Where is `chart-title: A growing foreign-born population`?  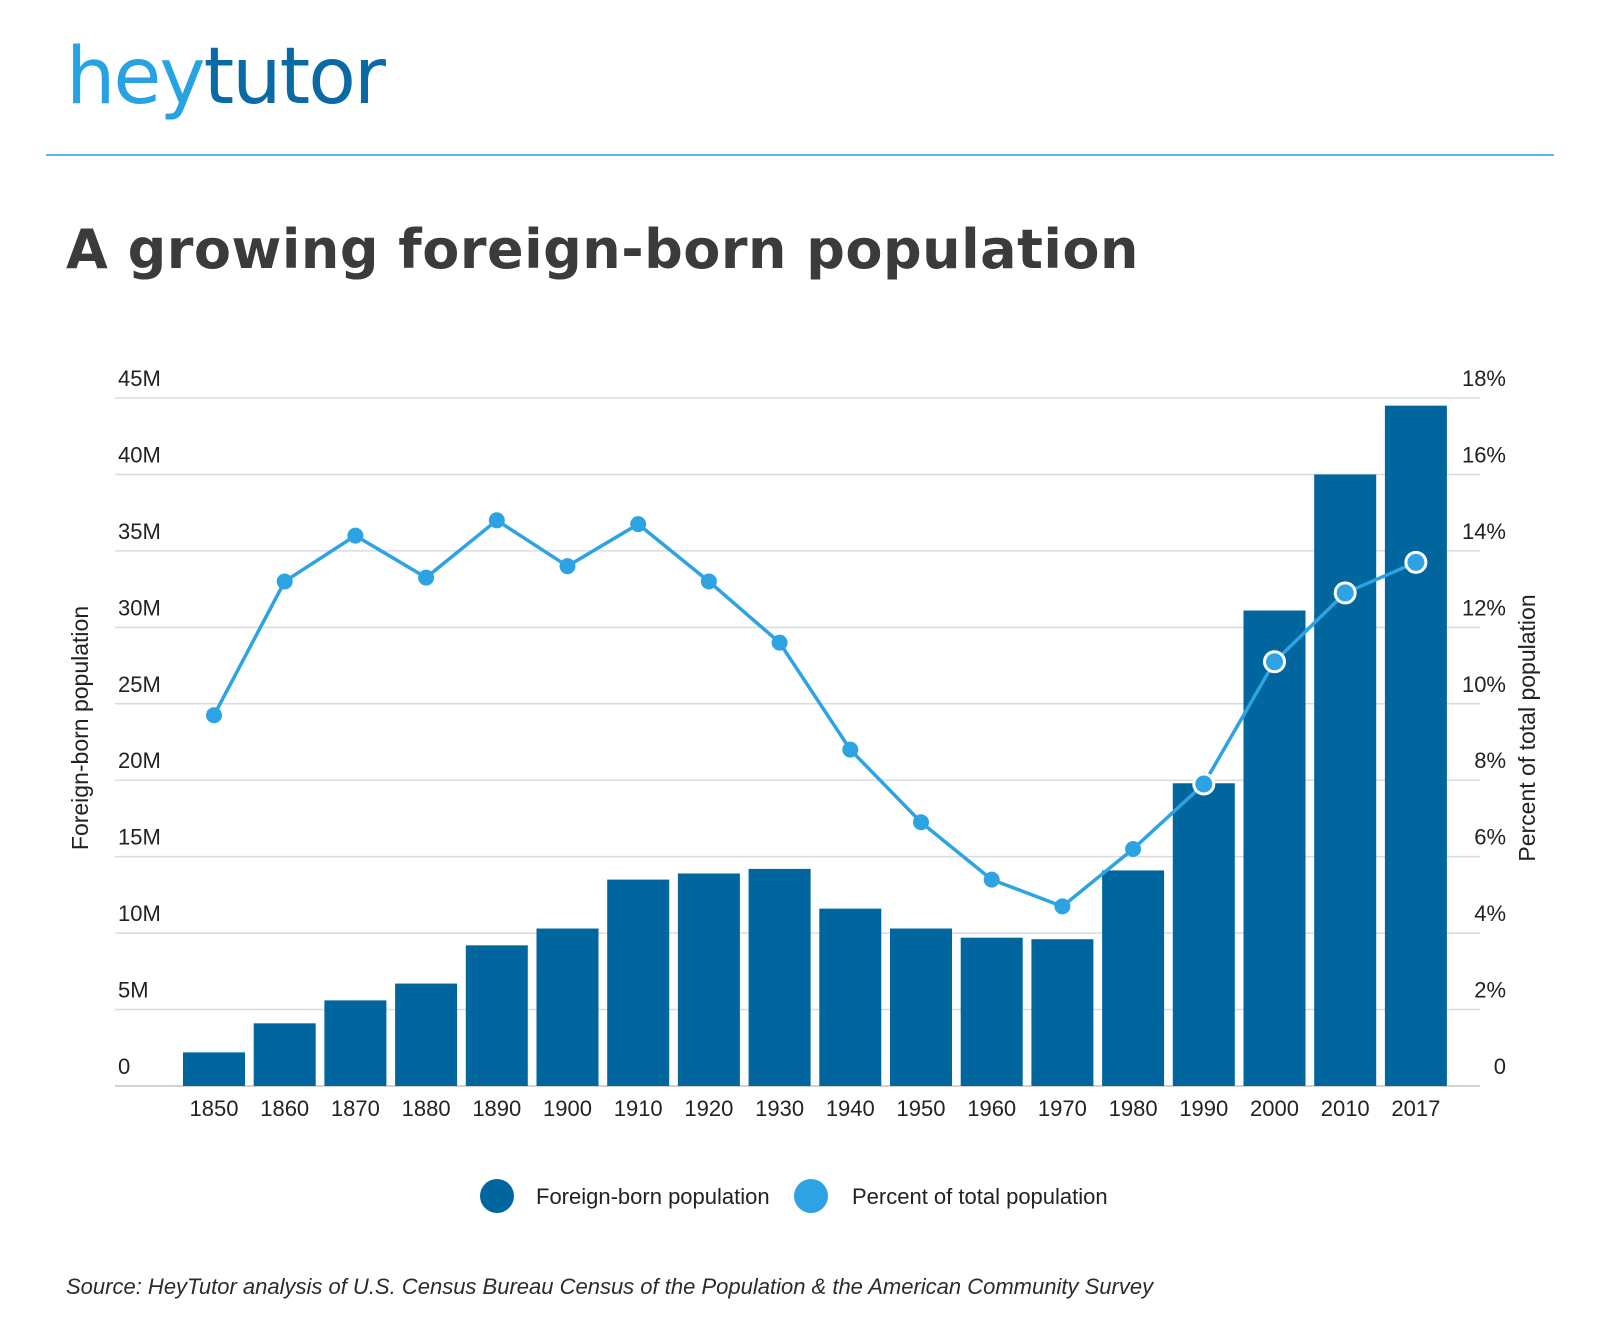
chart-title: A growing foreign-born population is located at coordinates (602, 249).